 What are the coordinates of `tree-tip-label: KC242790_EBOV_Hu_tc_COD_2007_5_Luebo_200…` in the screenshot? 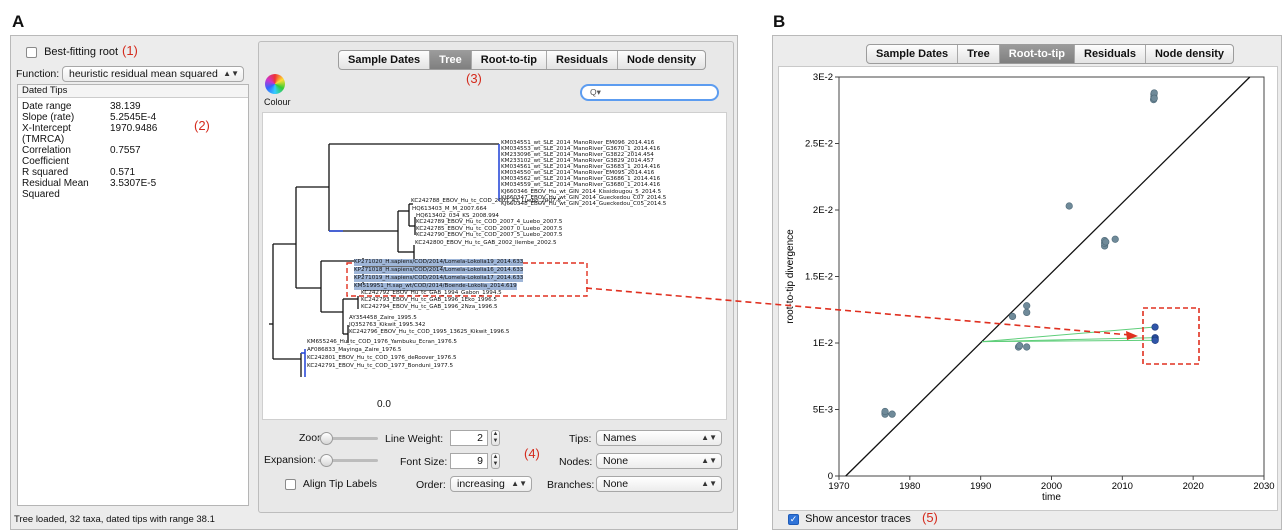 It's located at (489, 235).